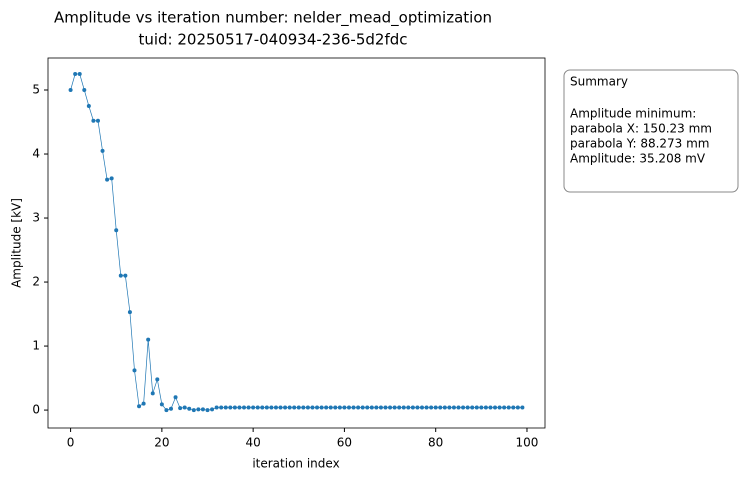  Describe the element at coordinates (36, 410) in the screenshot. I see `y-tick-label: 0` at that location.